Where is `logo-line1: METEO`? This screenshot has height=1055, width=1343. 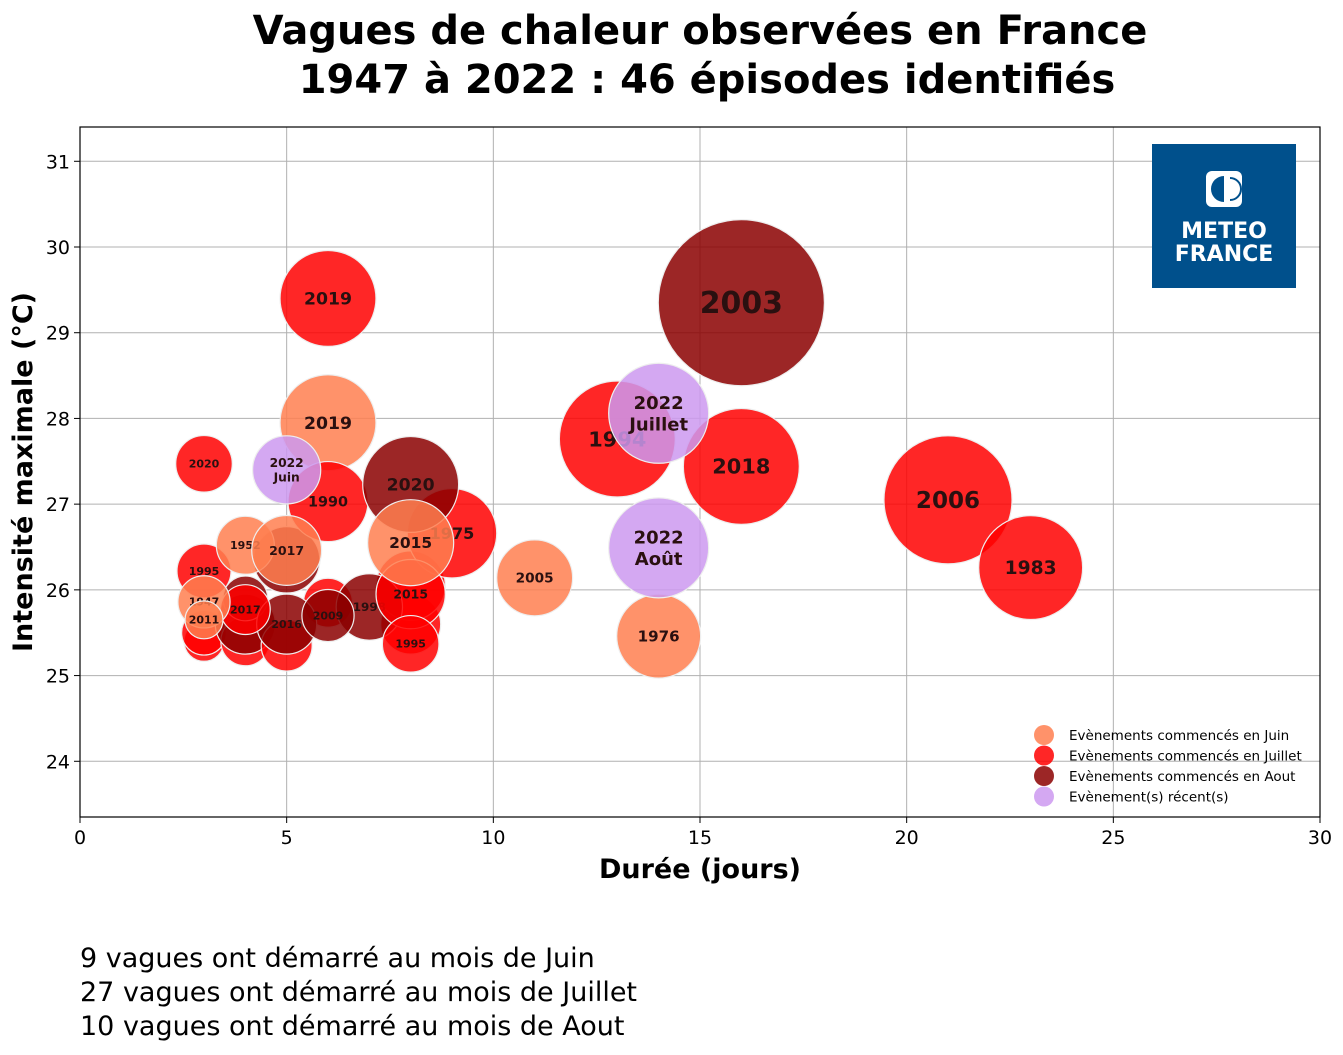 logo-line1: METEO is located at coordinates (1224, 231).